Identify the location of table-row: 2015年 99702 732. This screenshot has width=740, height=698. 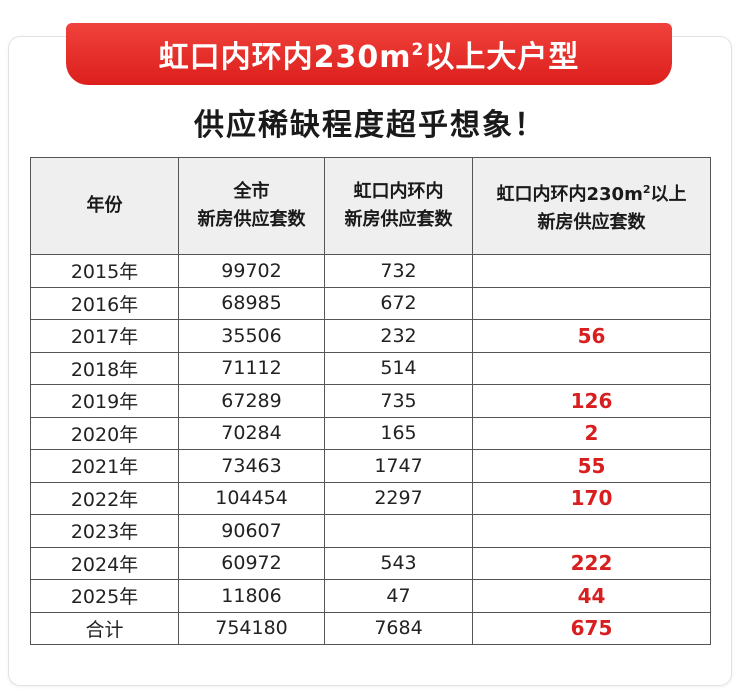
(370, 271).